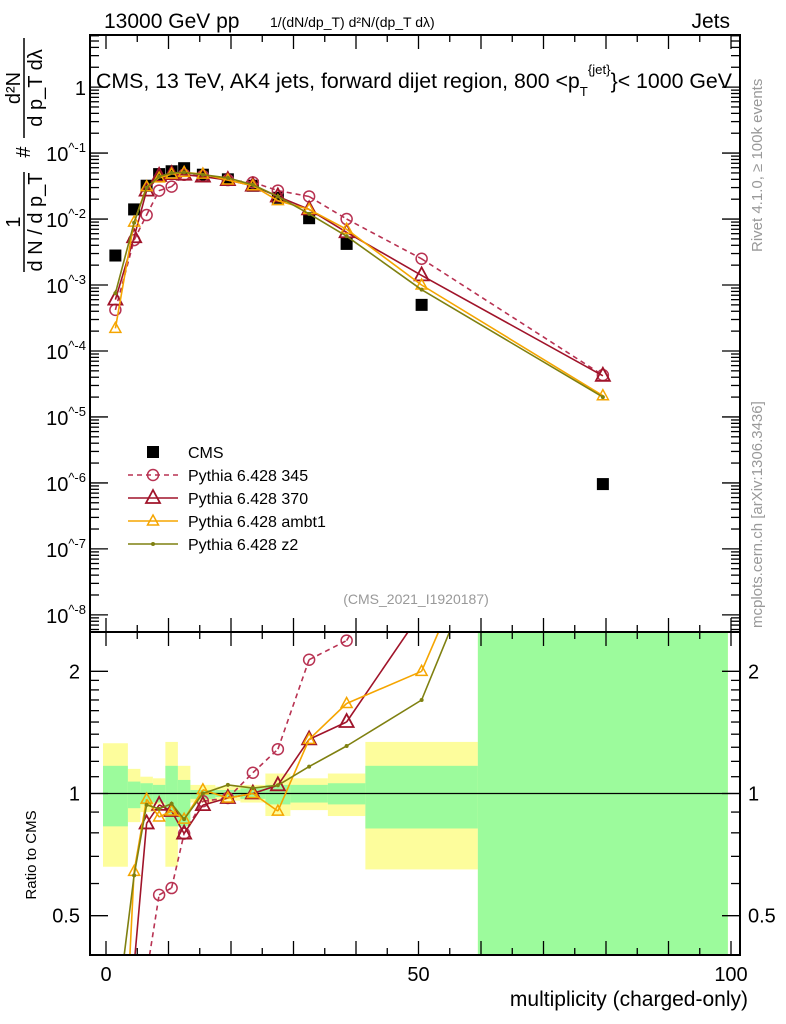 The height and width of the screenshot is (1024, 786). I want to click on y-tick-exp: ^-1, so click(77, 147).